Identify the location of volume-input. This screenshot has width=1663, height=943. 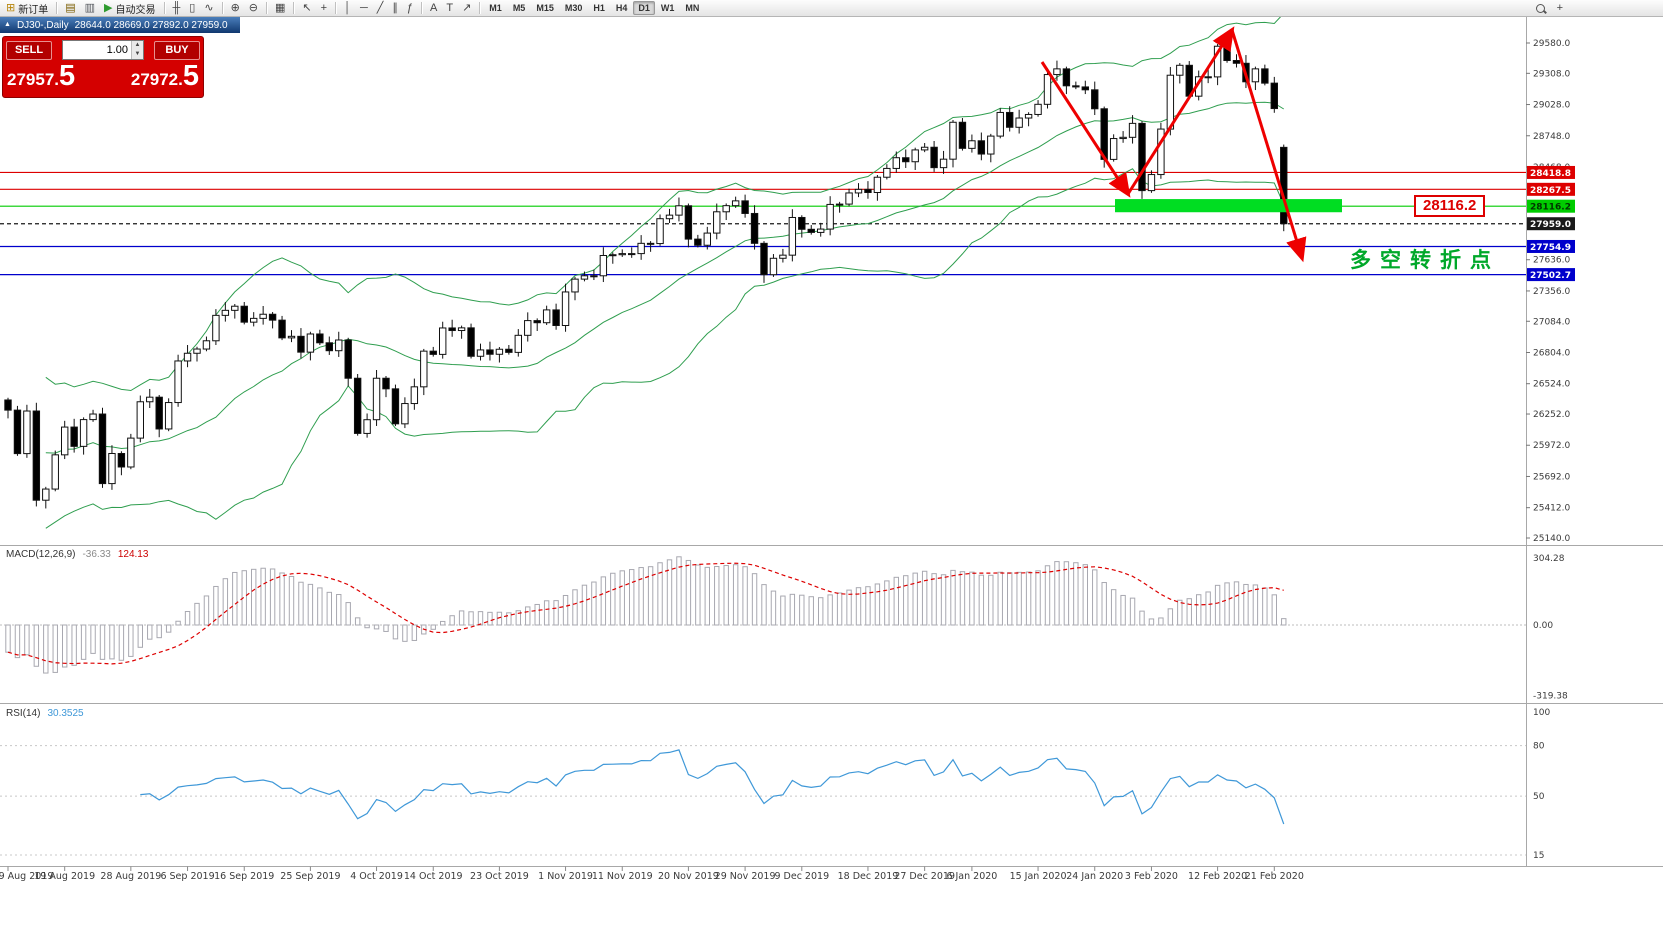
(97, 50).